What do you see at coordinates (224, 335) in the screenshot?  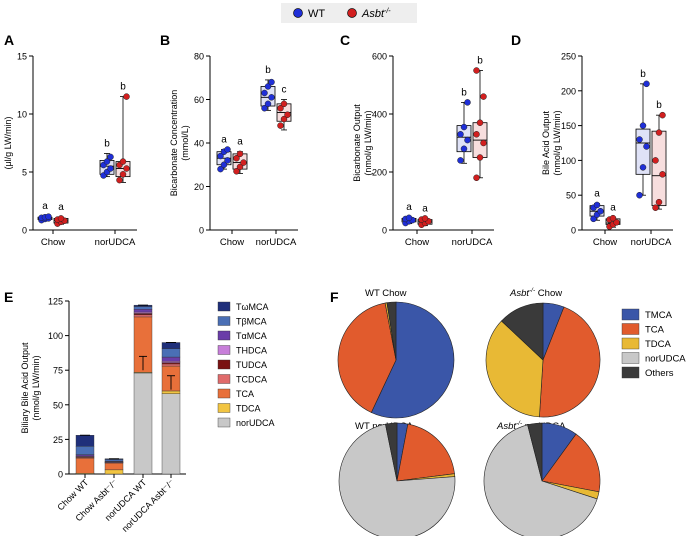 I see `legend-swatch-t-mca` at bounding box center [224, 335].